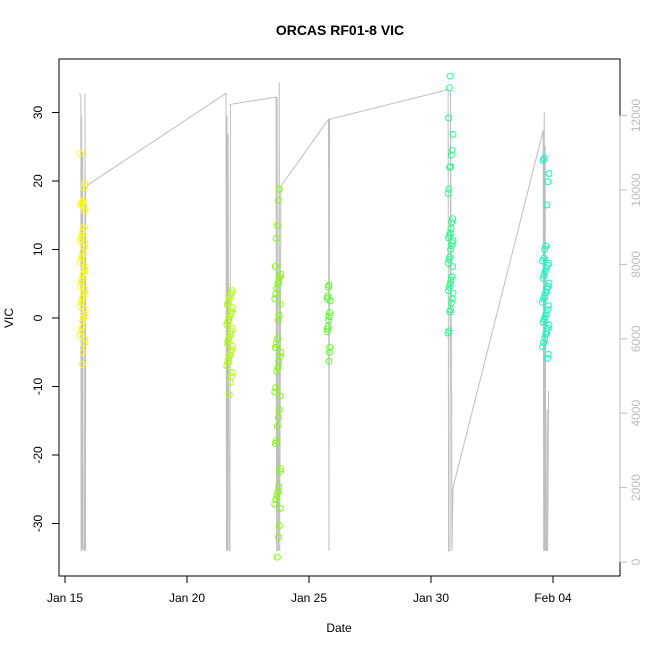 The width and height of the screenshot is (650, 650). What do you see at coordinates (38, 113) in the screenshot?
I see `y-tick-label: 30` at bounding box center [38, 113].